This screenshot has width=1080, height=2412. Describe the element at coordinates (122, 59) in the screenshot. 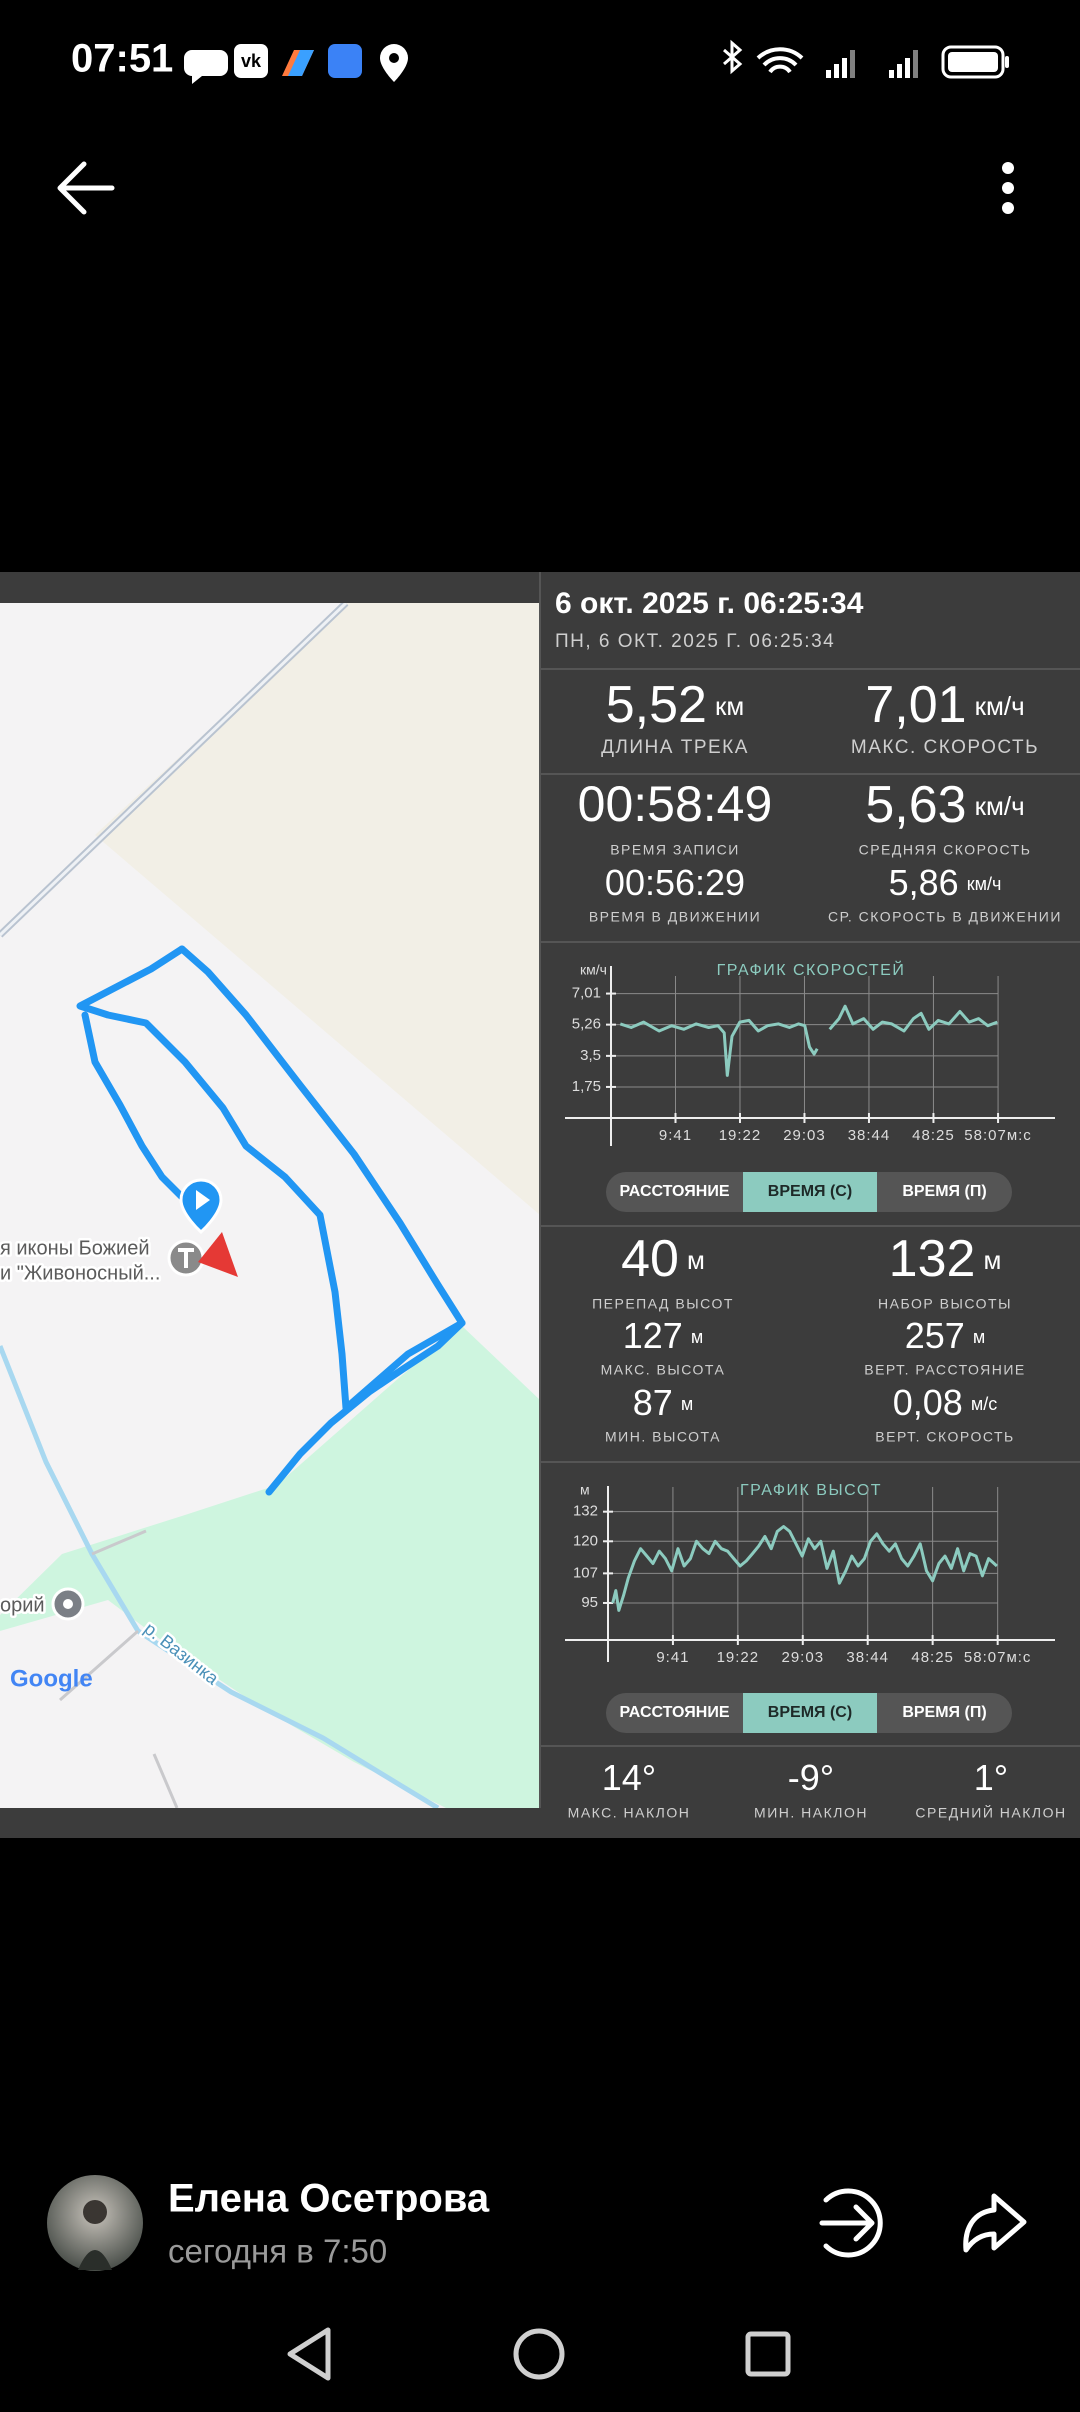

I see `status-time: 07:51` at that location.